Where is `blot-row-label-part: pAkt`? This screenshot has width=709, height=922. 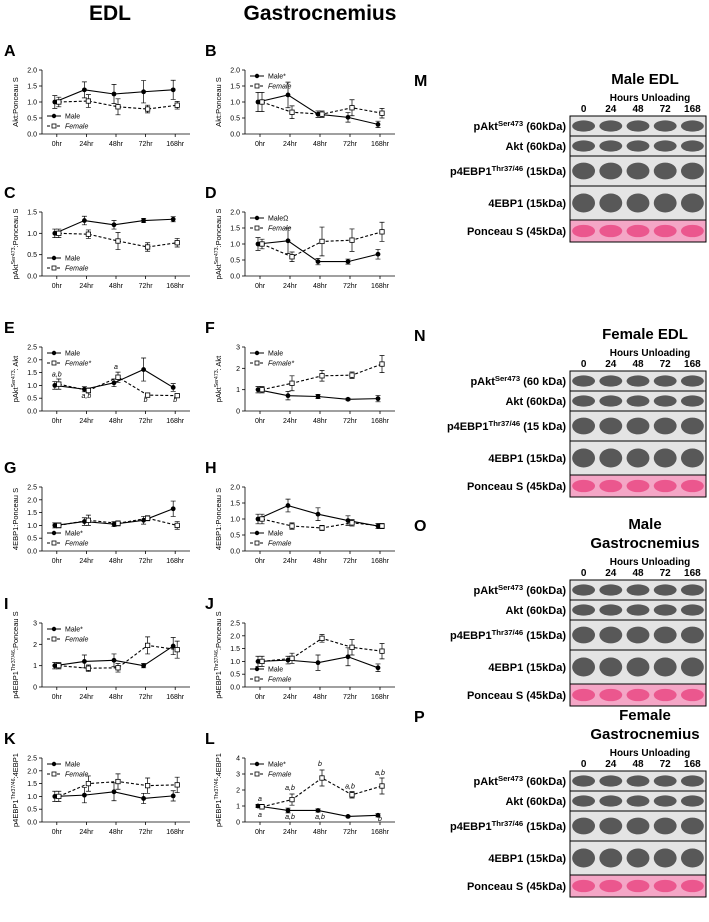 blot-row-label-part: pAkt is located at coordinates (486, 591).